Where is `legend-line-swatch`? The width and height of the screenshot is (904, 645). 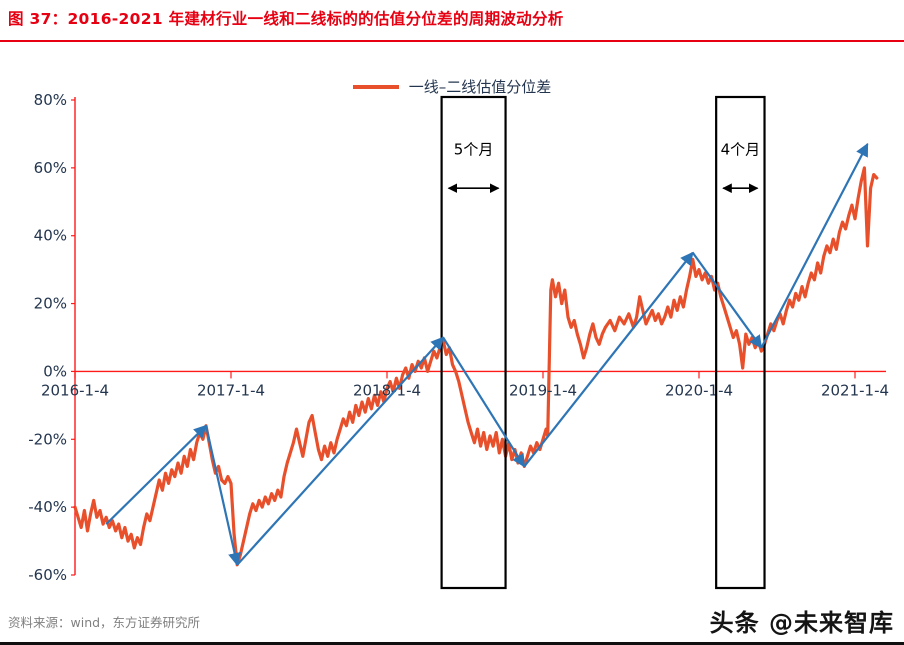 legend-line-swatch is located at coordinates (375, 86).